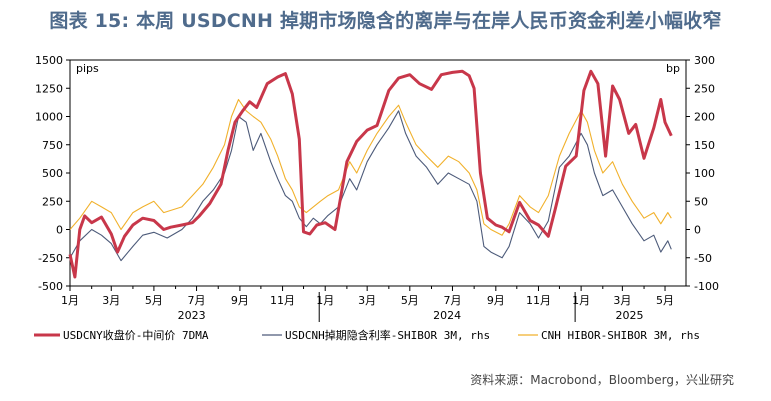  Describe the element at coordinates (52, 201) in the screenshot. I see `y-left-tick-label: 250` at that location.